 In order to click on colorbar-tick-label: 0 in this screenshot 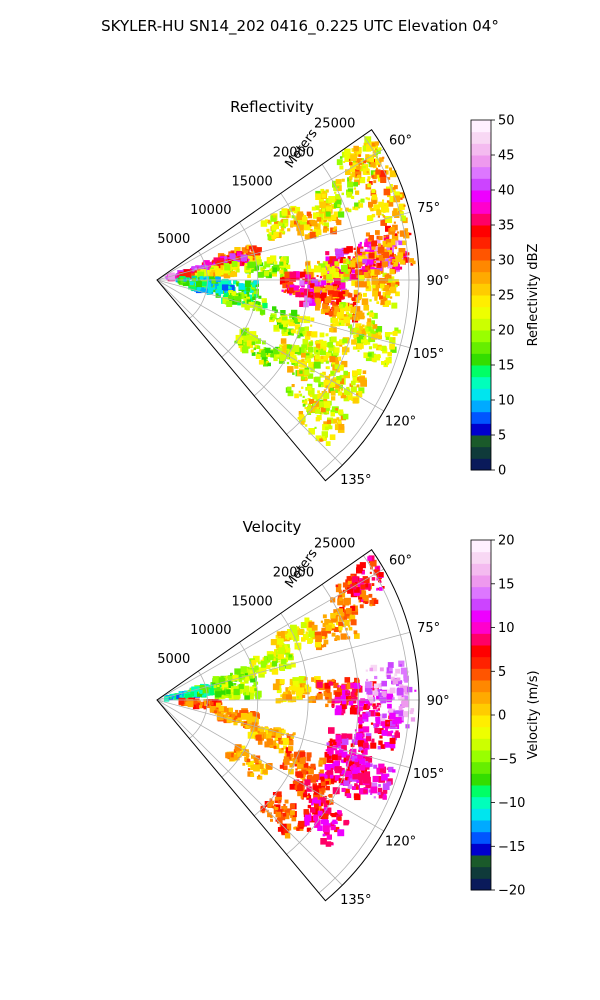, I will do `click(502, 716)`.